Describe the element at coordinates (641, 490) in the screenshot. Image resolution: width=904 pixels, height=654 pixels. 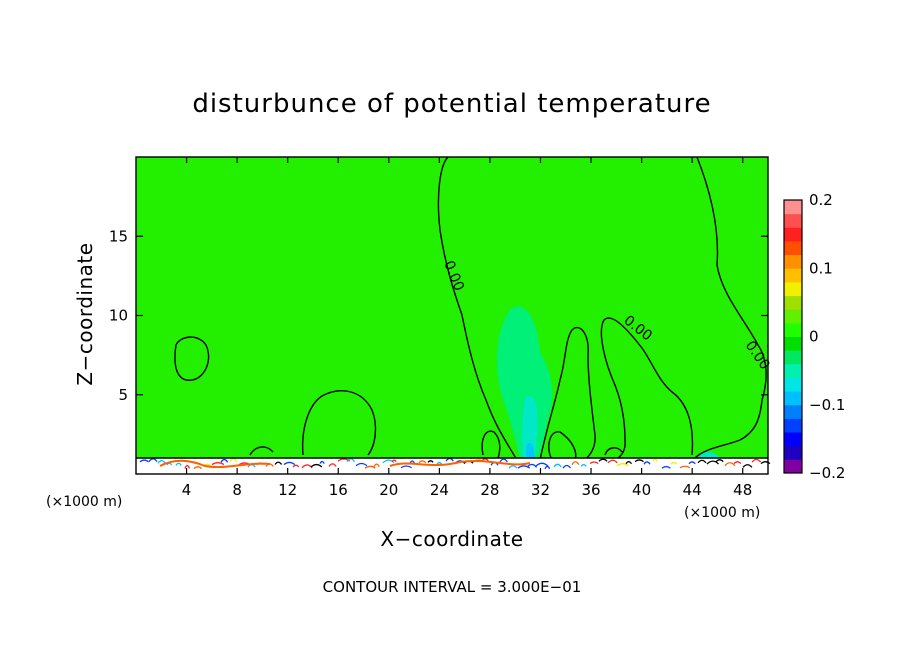
I see `x-tick-label: 40` at that location.